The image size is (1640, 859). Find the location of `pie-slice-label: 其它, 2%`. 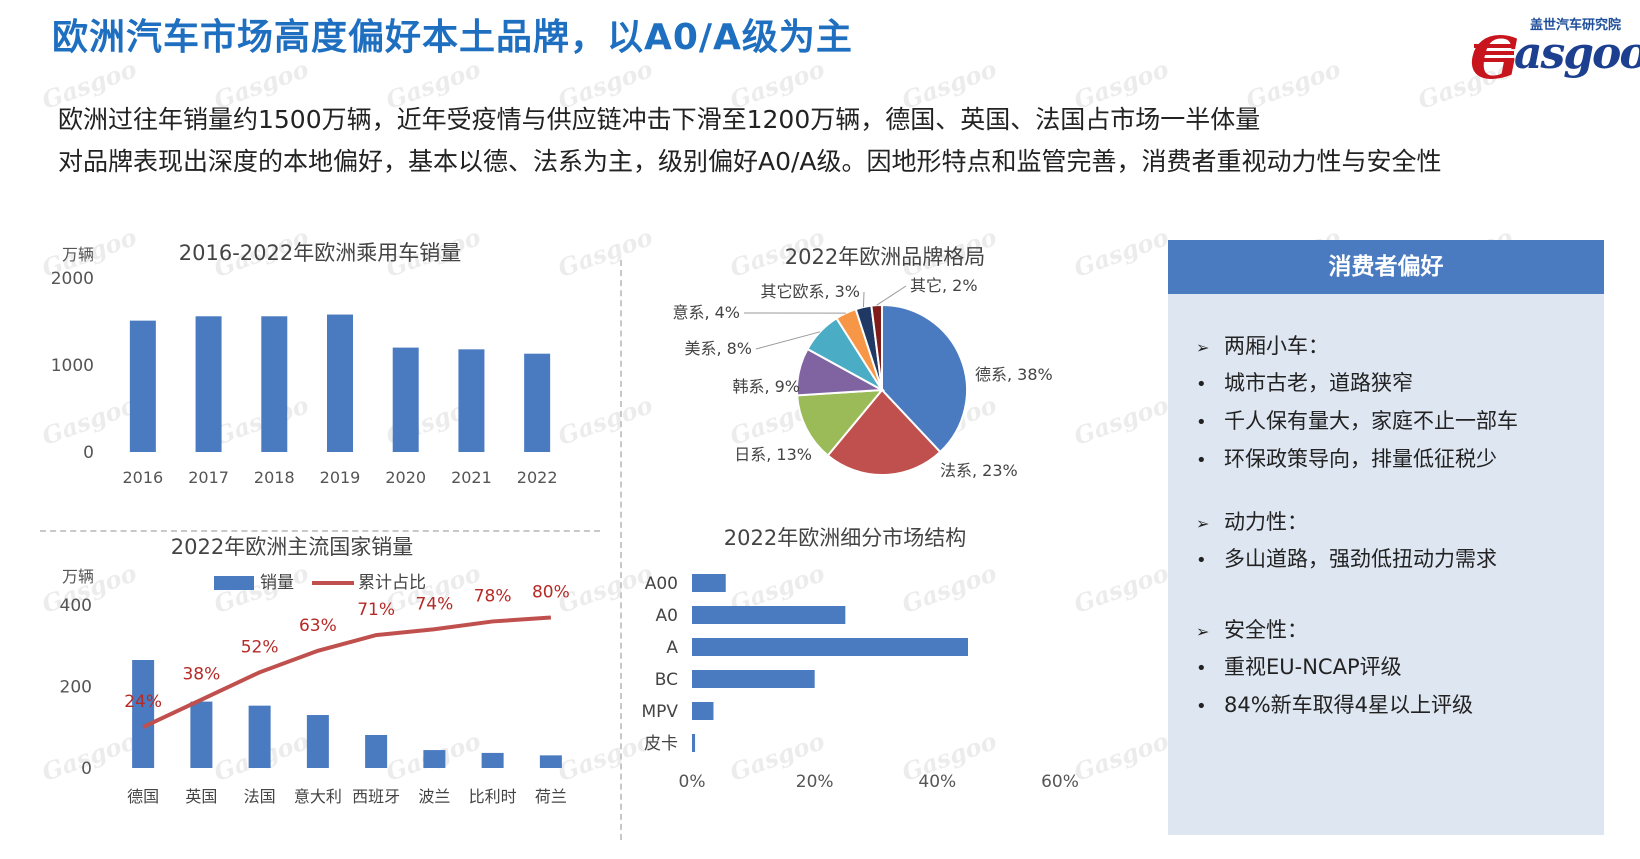

pie-slice-label: 其它, 2% is located at coordinates (944, 285).